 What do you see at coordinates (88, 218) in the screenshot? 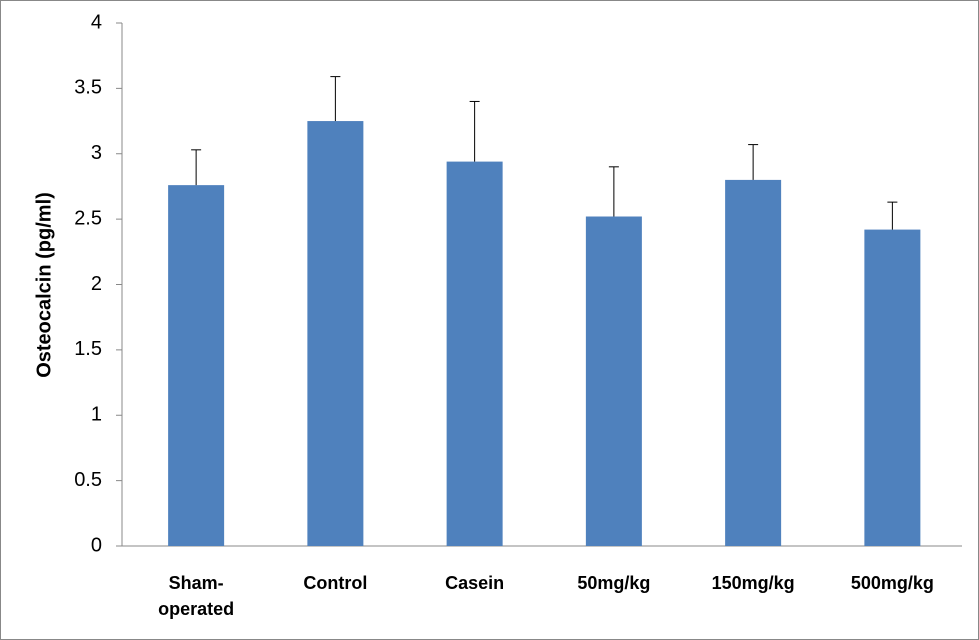
I see `y-tick-label: 2.5` at bounding box center [88, 218].